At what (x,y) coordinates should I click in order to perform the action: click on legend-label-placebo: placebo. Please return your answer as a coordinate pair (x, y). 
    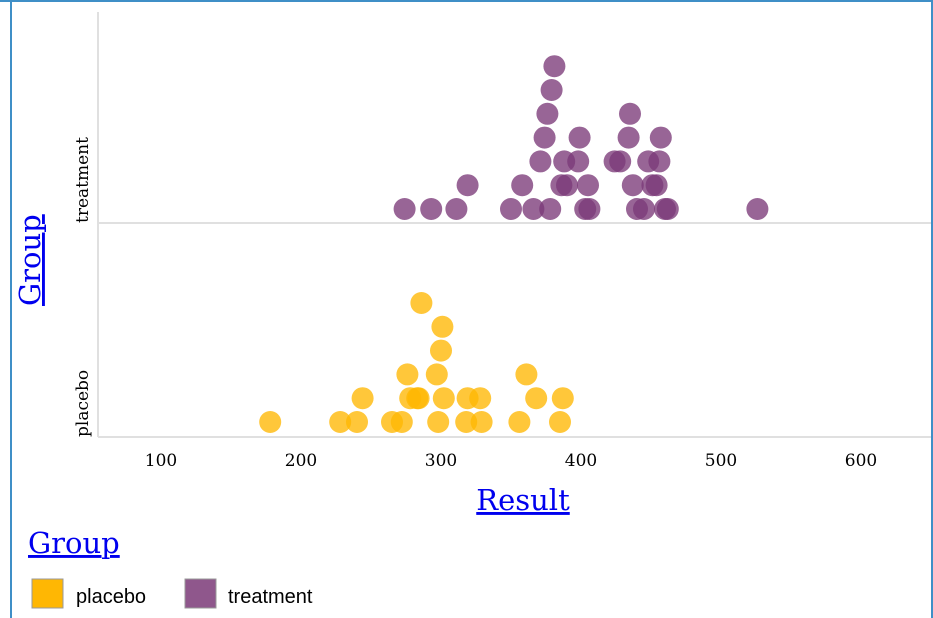
    Looking at the image, I should click on (111, 597).